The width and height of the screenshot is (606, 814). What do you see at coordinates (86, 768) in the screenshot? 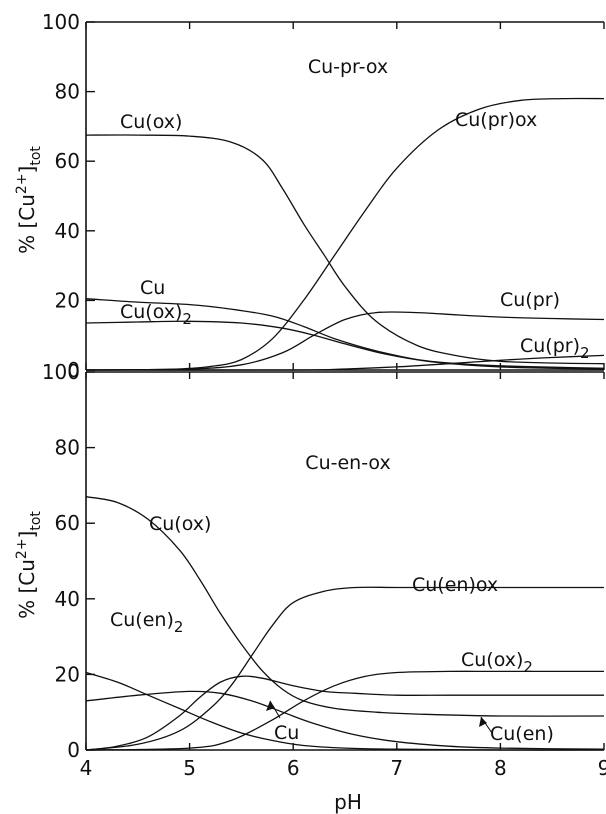
I see `x-tick-label: 4` at bounding box center [86, 768].